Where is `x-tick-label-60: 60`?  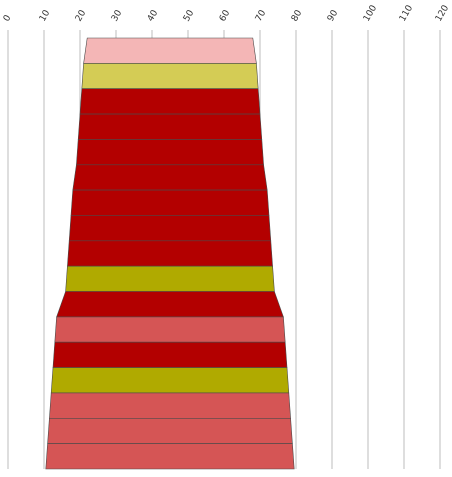
x-tick-label-60: 60 is located at coordinates (225, 15).